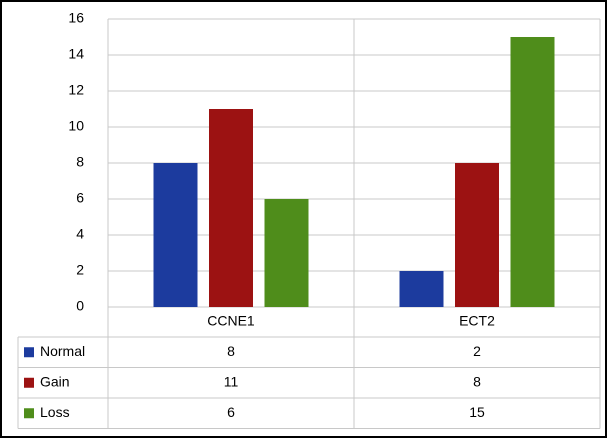  I want to click on y-tick-label: 4, so click(80, 234).